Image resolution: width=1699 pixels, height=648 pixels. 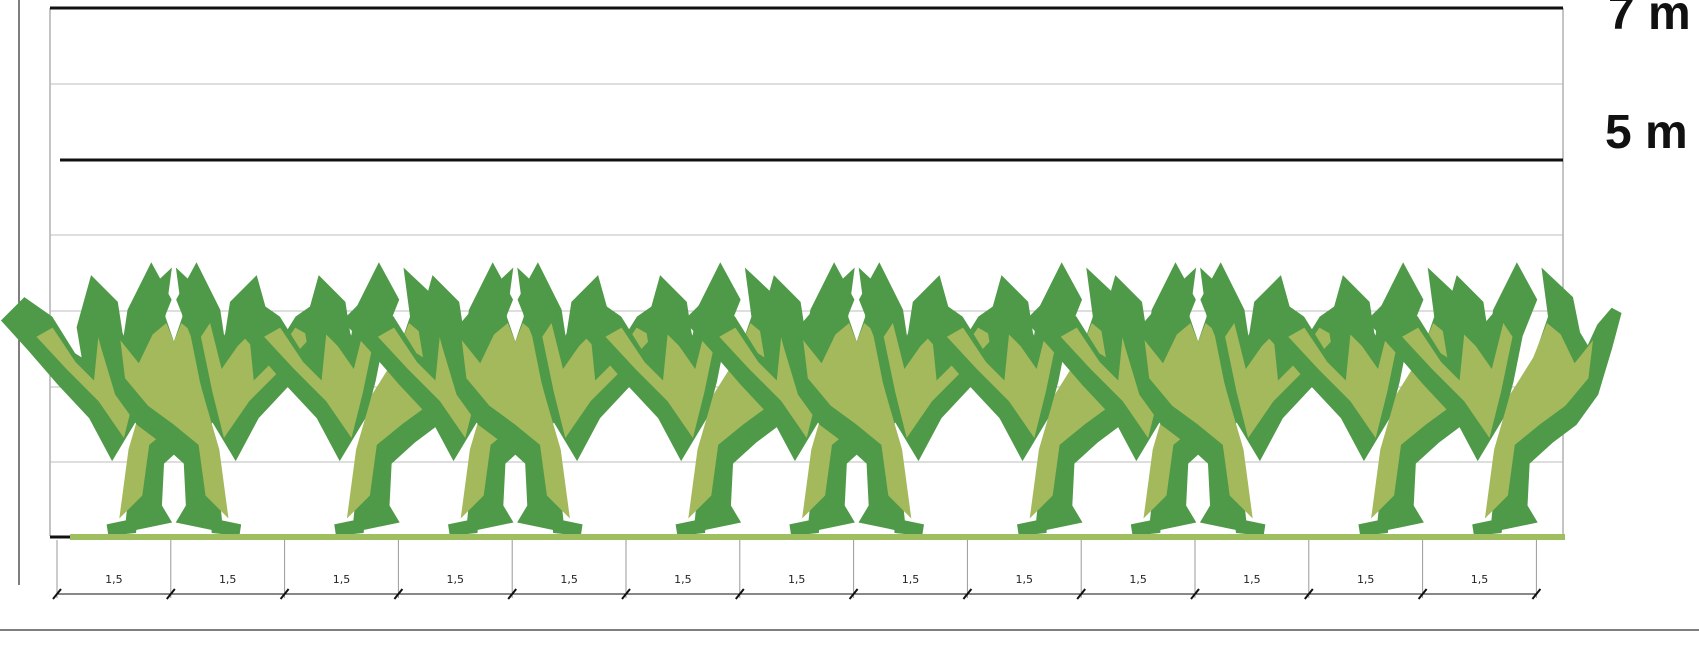 I want to click on height-label-7m: 7 m, so click(x=1649, y=20).